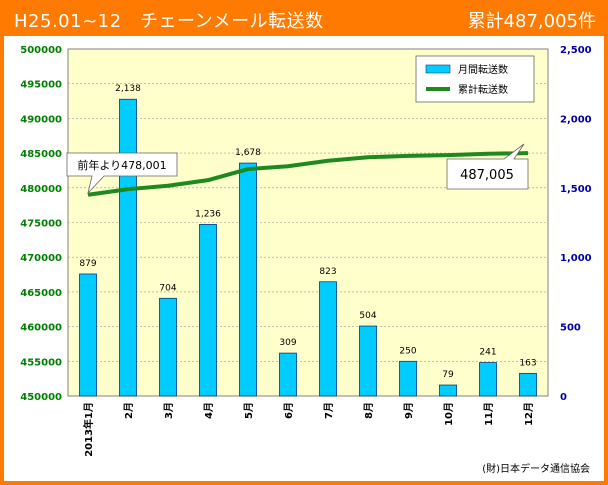 This screenshot has width=608, height=485. What do you see at coordinates (531, 21) in the screenshot?
I see `cumulative-total: 累計487,005件` at bounding box center [531, 21].